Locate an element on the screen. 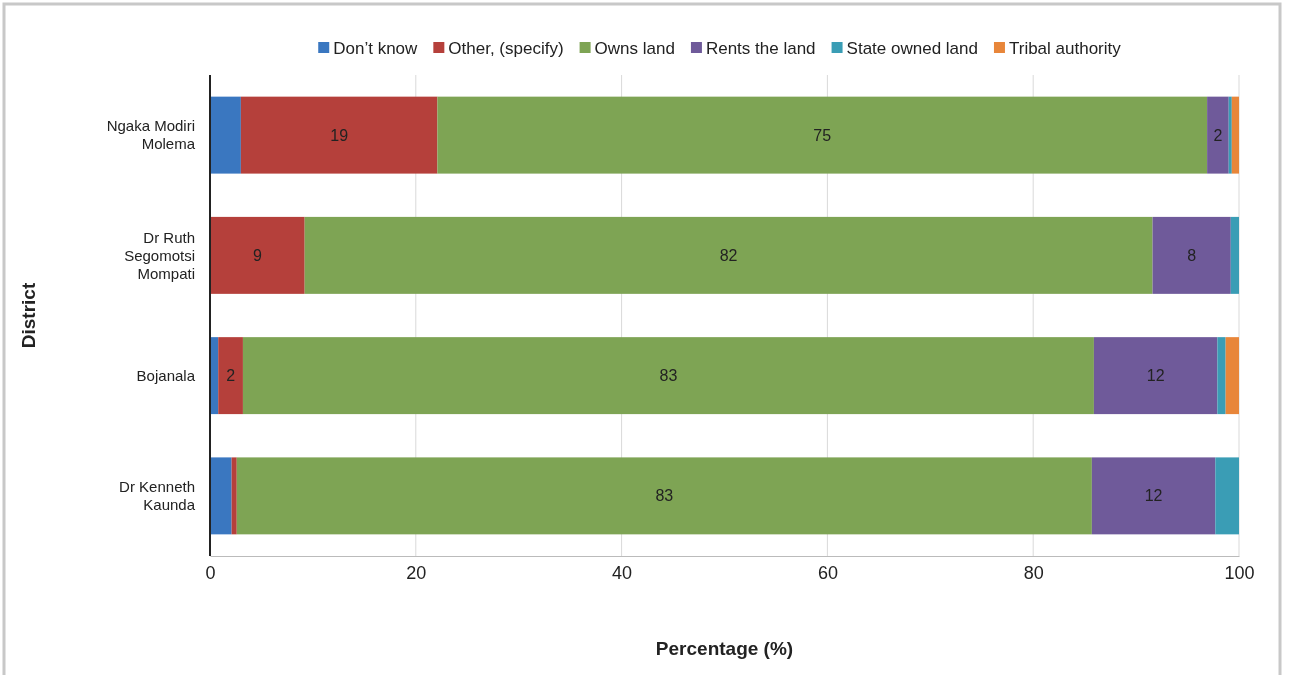 The height and width of the screenshot is (675, 1290). x-tick-label: 20 is located at coordinates (416, 572).